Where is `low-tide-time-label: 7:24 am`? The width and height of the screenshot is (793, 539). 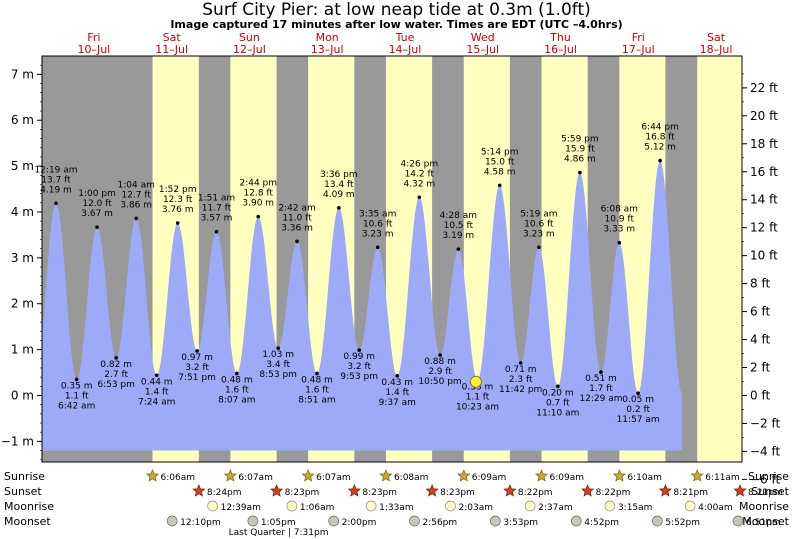 low-tide-time-label: 7:24 am is located at coordinates (156, 402).